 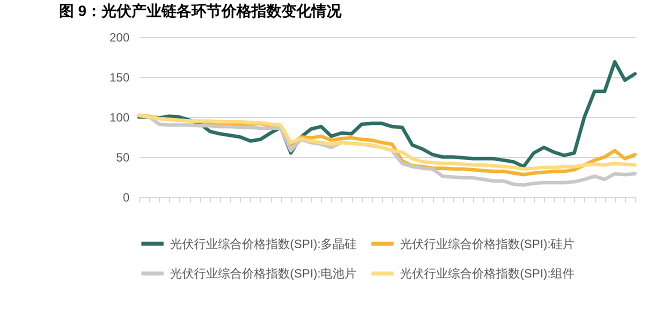 I want to click on y-tick-label: 200, so click(x=119, y=37).